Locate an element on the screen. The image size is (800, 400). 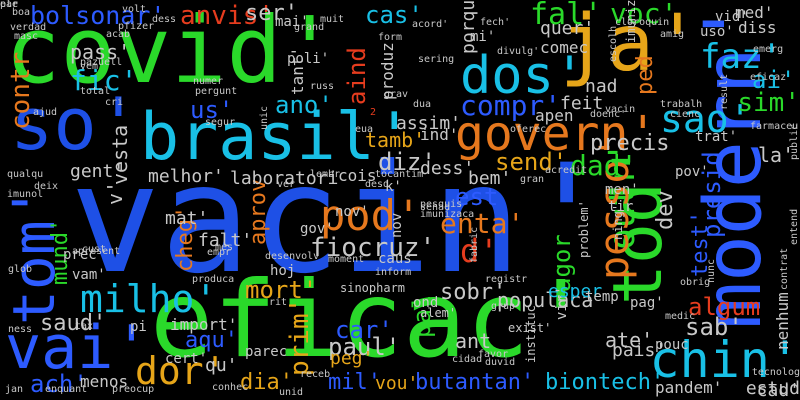
cloud-word: cri is located at coordinates (114, 102).